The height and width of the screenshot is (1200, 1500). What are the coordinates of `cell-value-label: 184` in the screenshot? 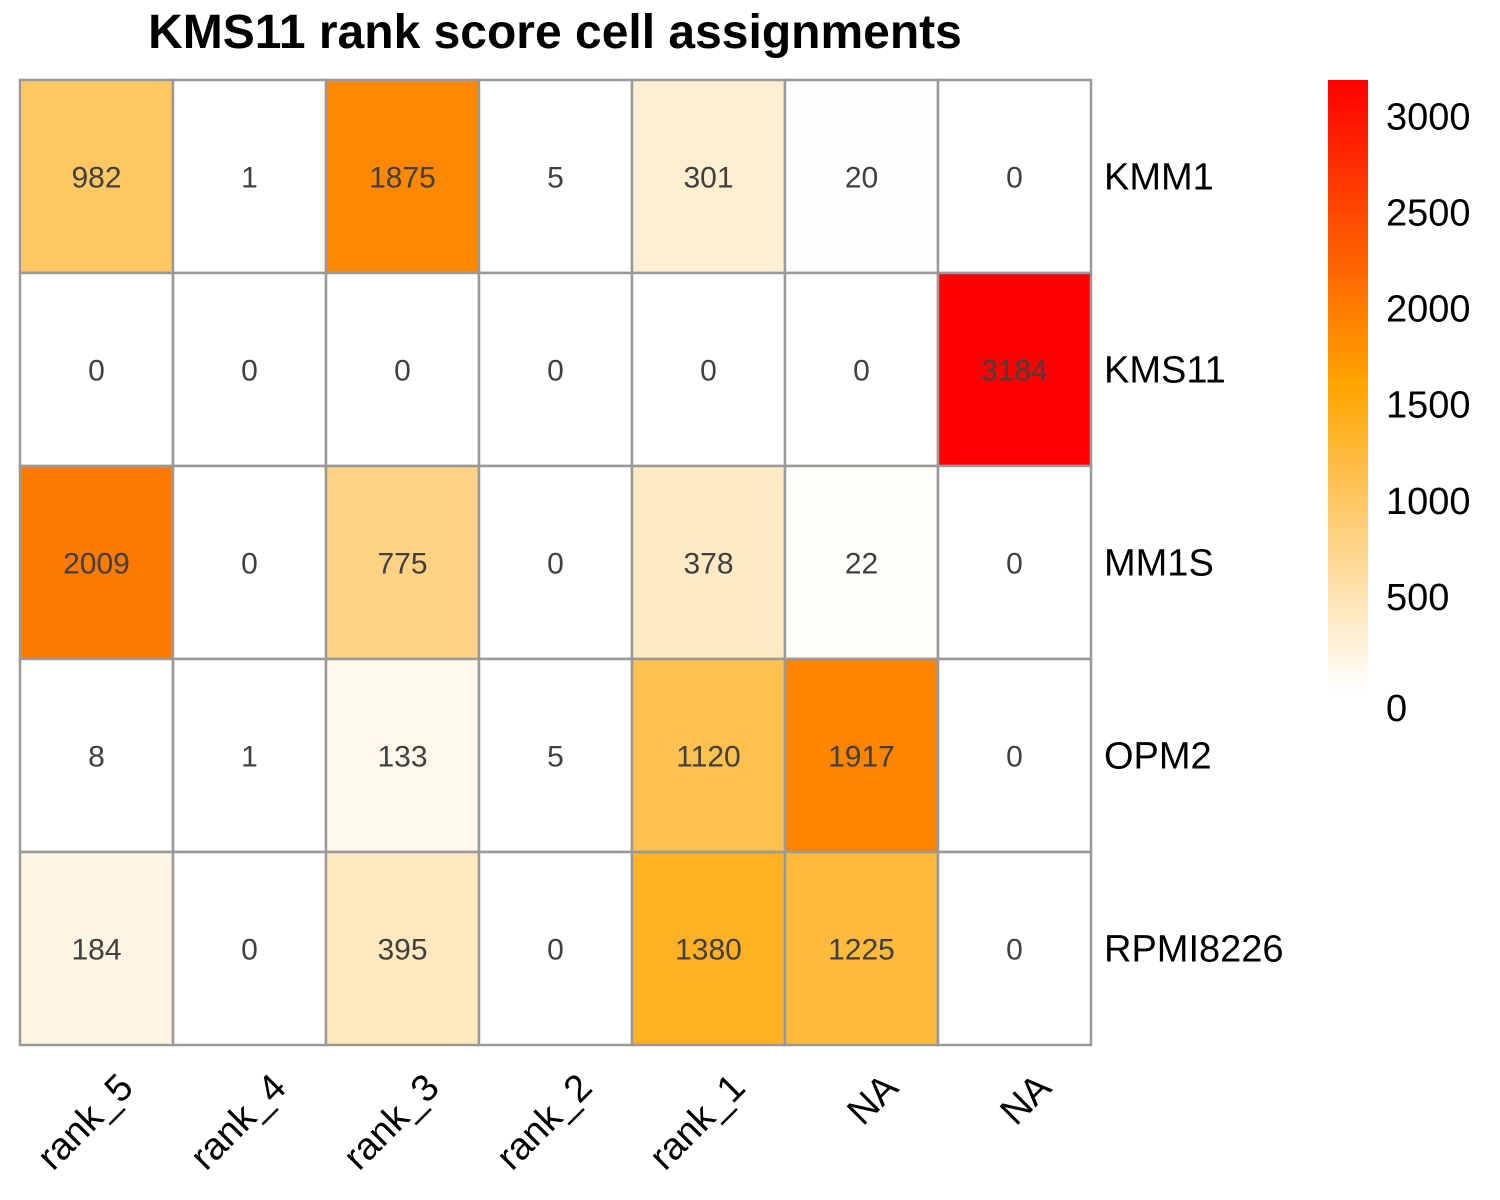 It's located at (96, 950).